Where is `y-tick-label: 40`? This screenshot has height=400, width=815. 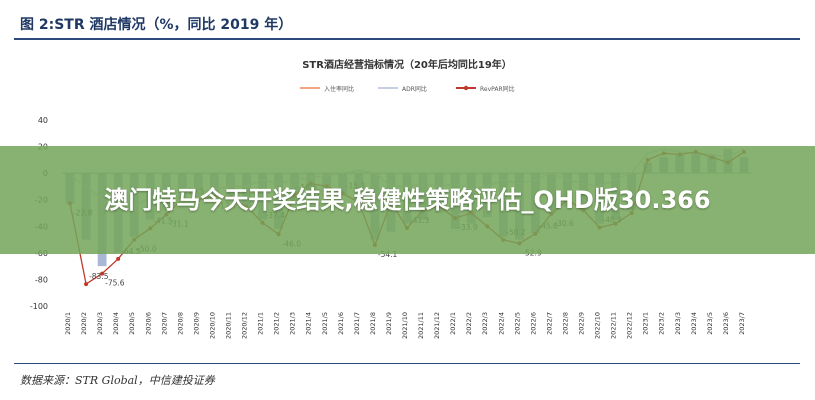
y-tick-label: 40 is located at coordinates (43, 120).